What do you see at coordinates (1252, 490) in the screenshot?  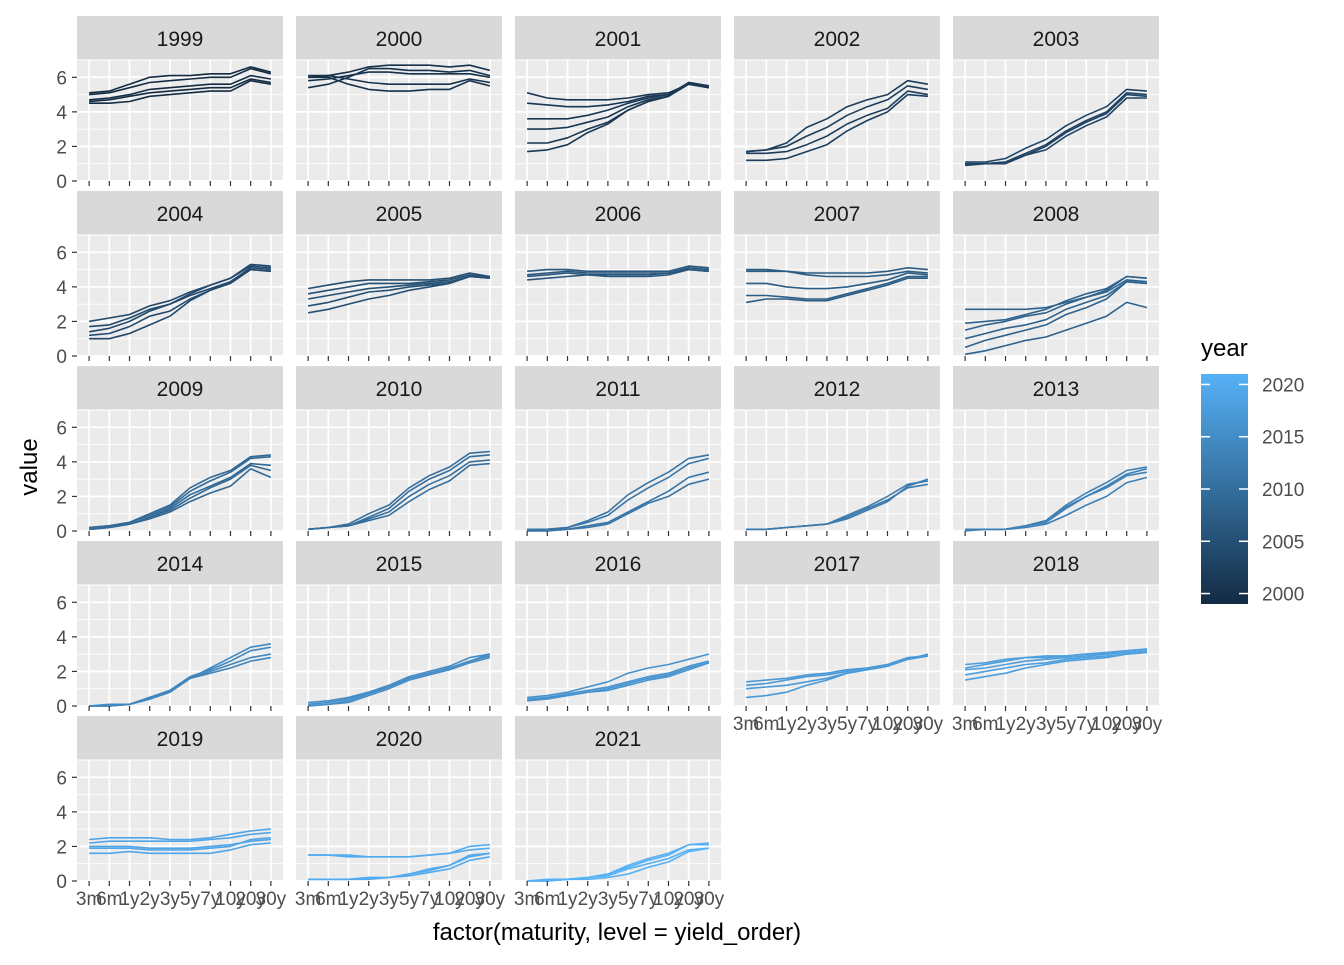 I see `legend-ticks: 2000 2005 2010 2015 2020` at bounding box center [1252, 490].